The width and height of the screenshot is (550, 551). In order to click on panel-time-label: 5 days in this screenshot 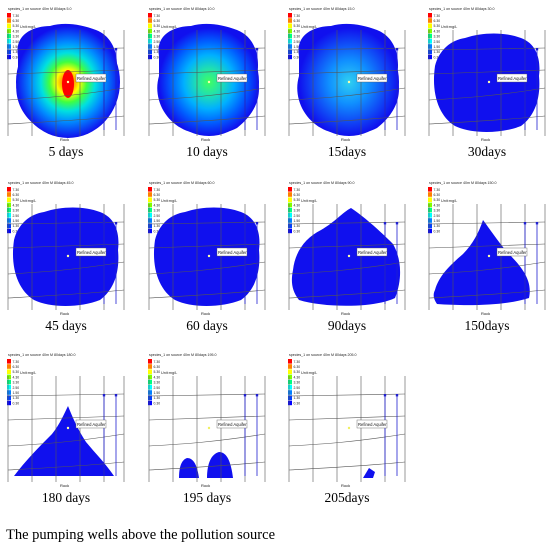, I will do `click(66, 151)`.